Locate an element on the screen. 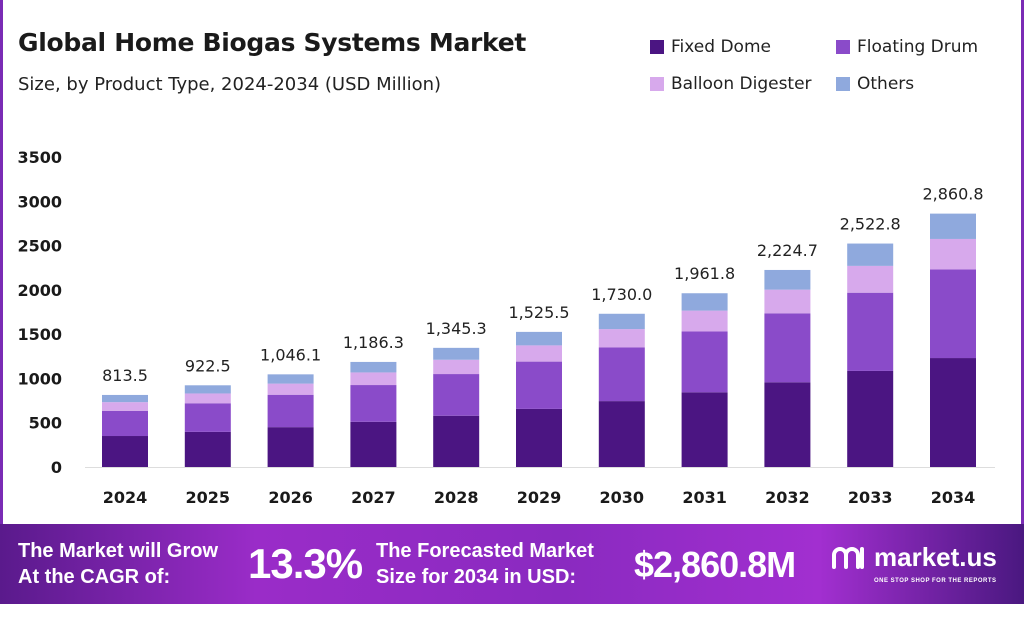  legend-label: Fixed Dome is located at coordinates (721, 47).